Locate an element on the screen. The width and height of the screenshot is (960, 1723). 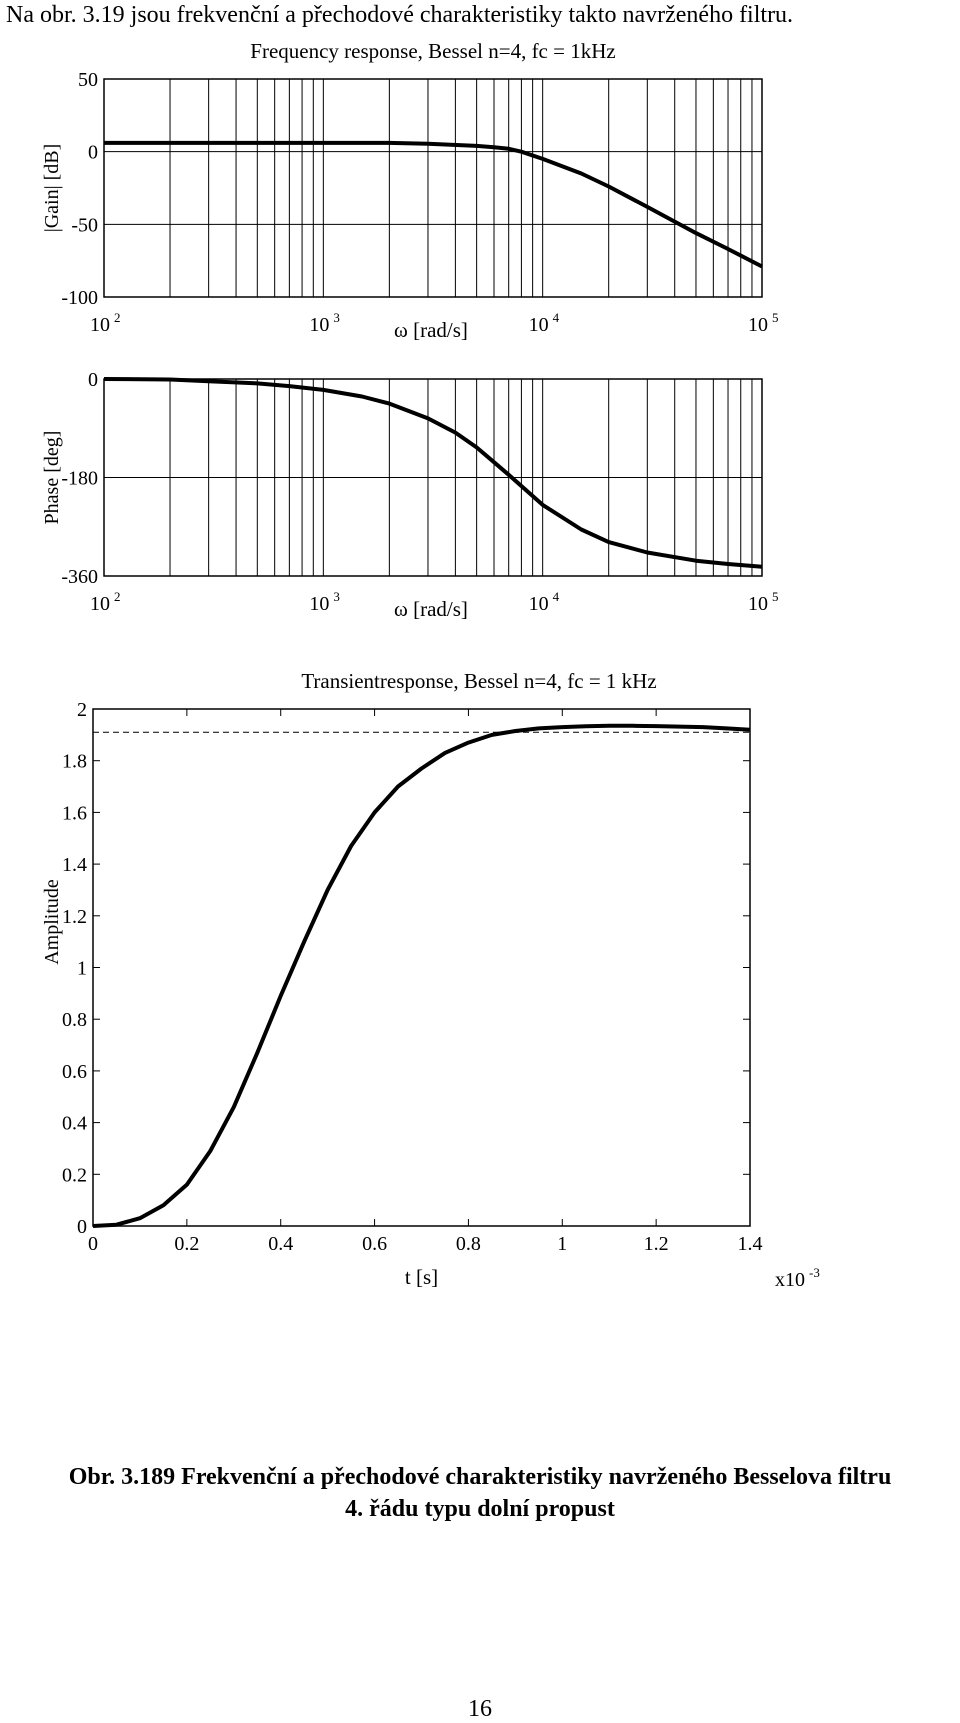
x-axis-multiplier: x10 -3 is located at coordinates (797, 1278).